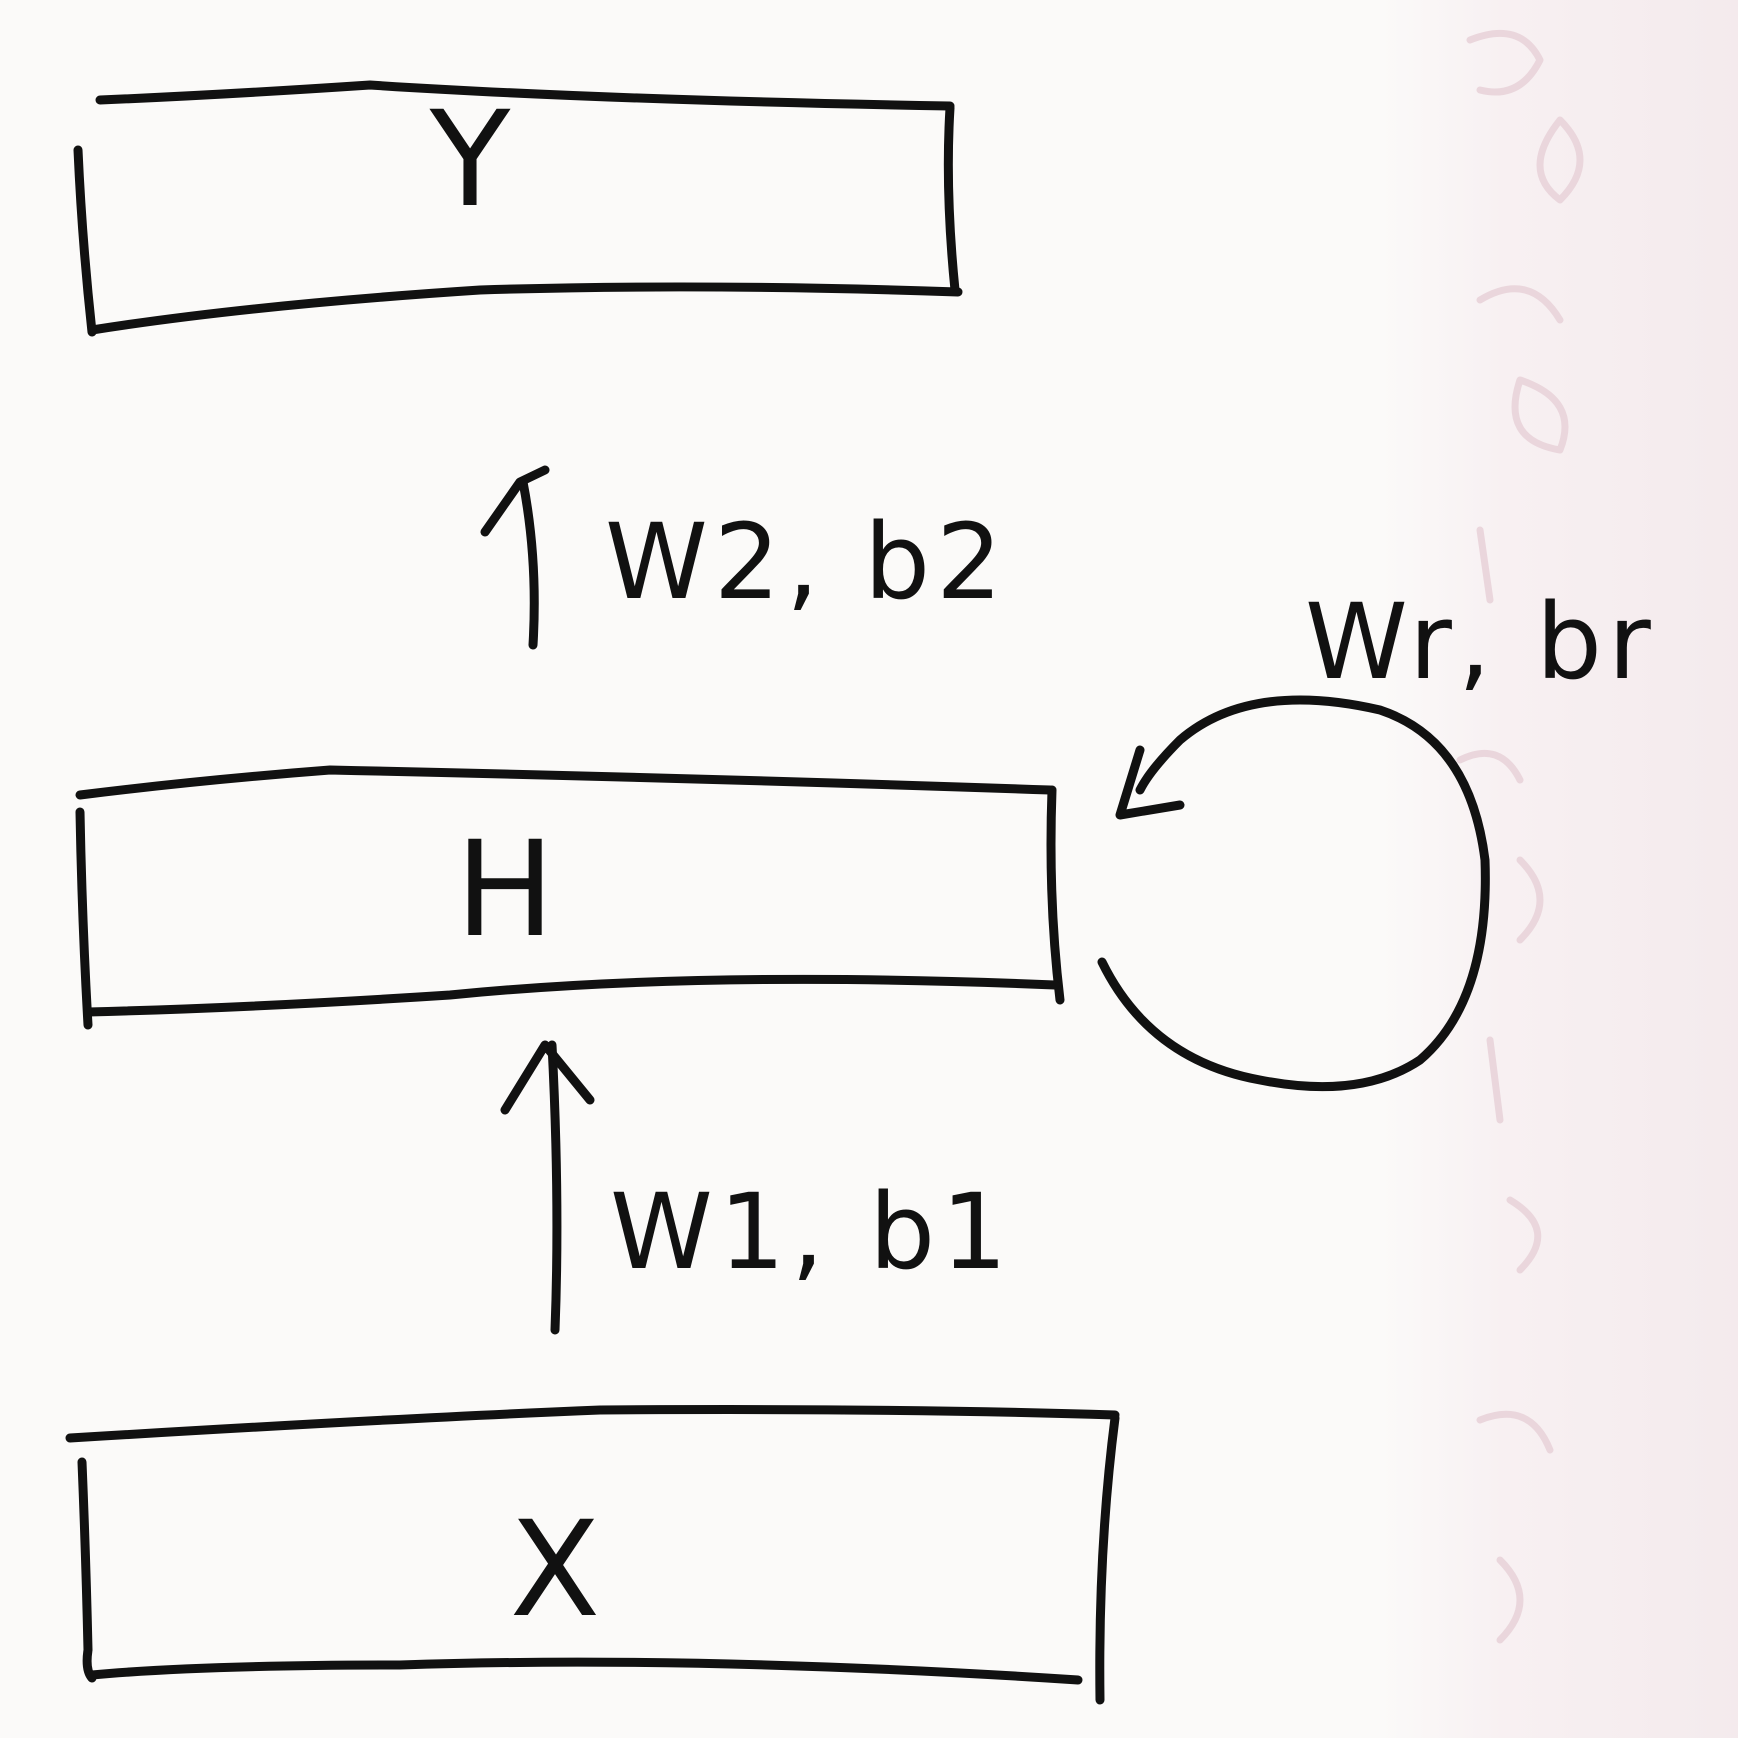  I want to click on hidden-box-bottom-edge, so click(571, 995).